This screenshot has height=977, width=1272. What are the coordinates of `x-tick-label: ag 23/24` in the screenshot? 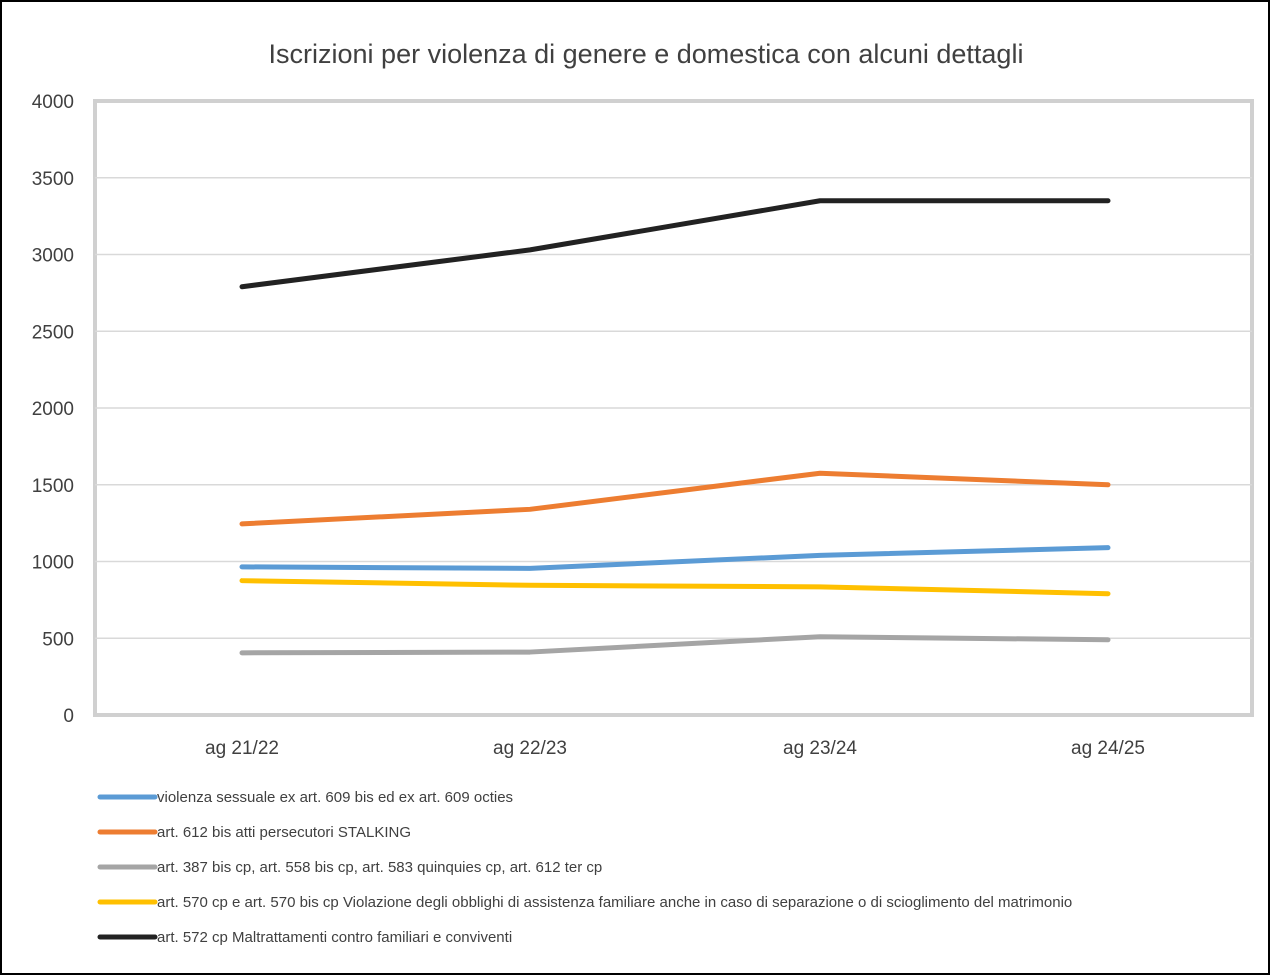 It's located at (820, 748).